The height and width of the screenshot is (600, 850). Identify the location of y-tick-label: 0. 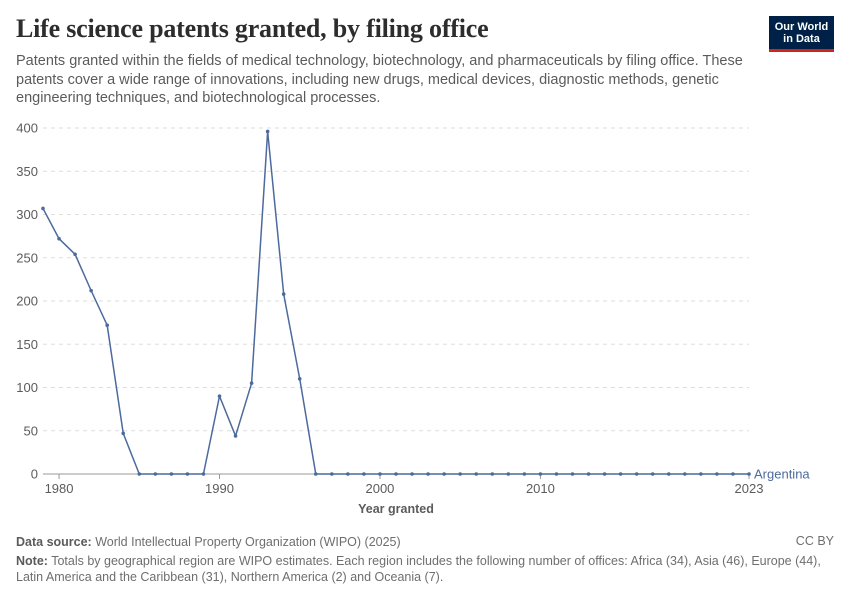
(34, 474).